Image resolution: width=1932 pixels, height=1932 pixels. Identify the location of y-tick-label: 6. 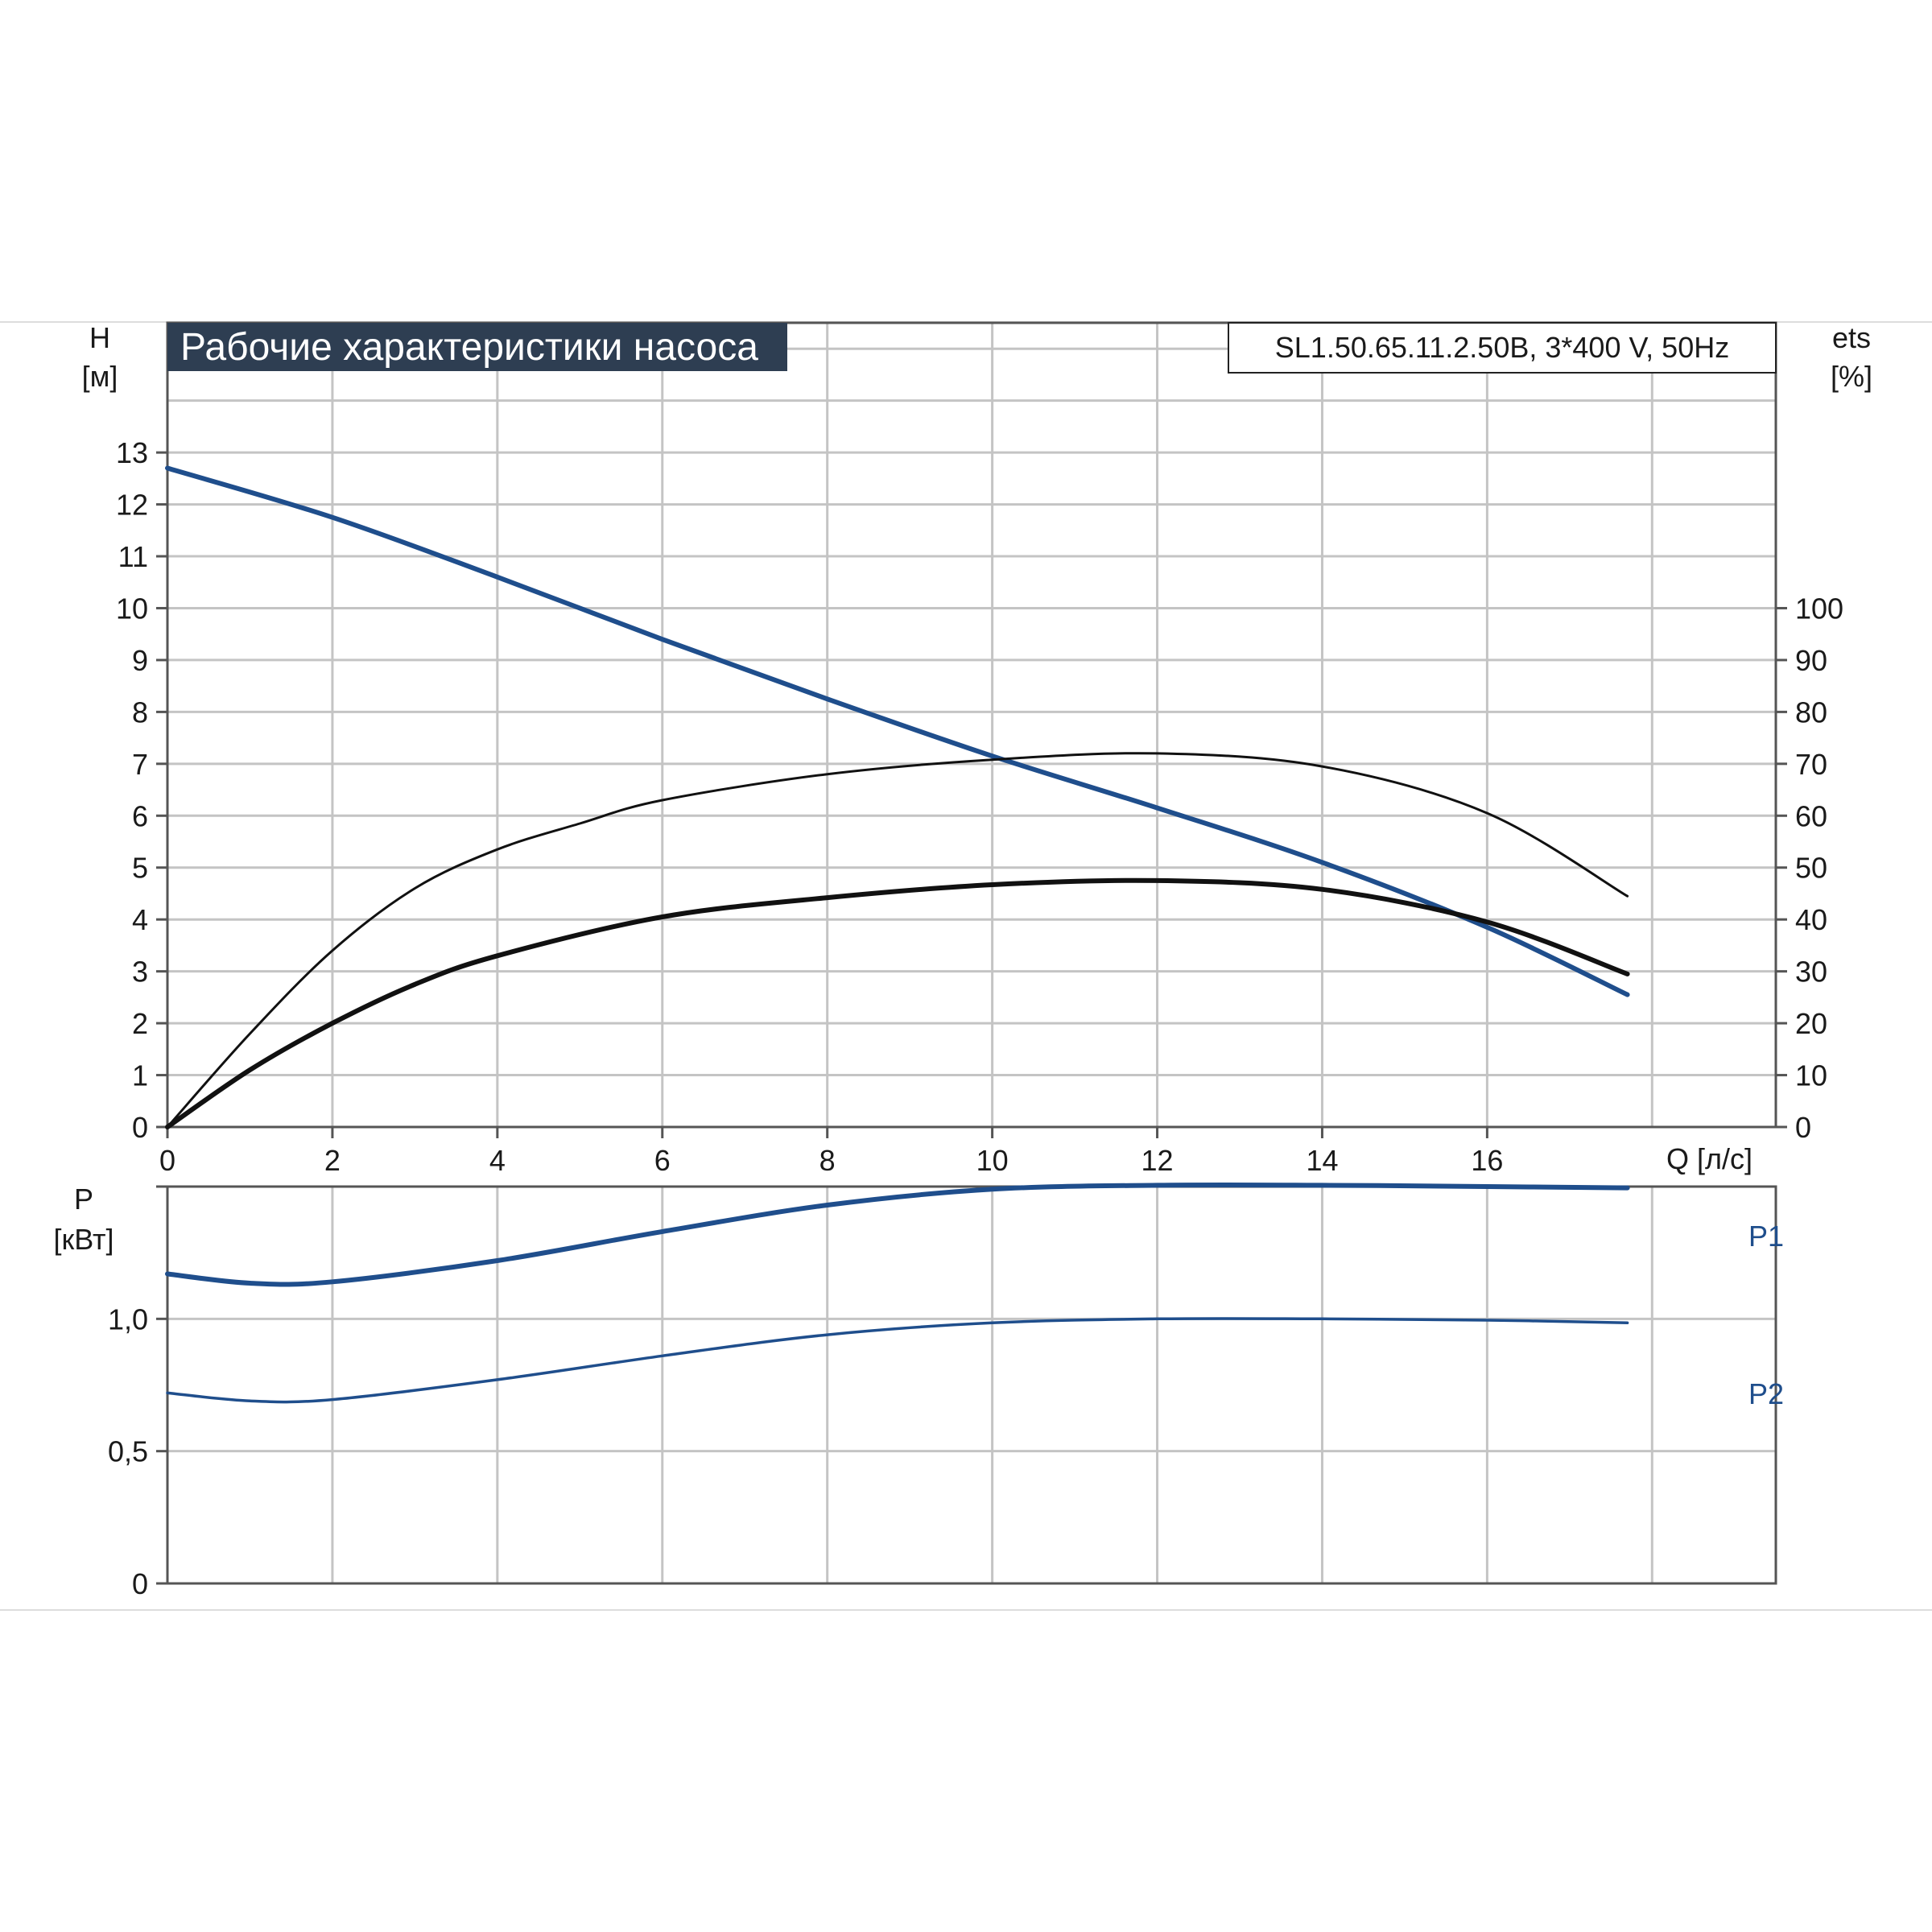
(140, 815).